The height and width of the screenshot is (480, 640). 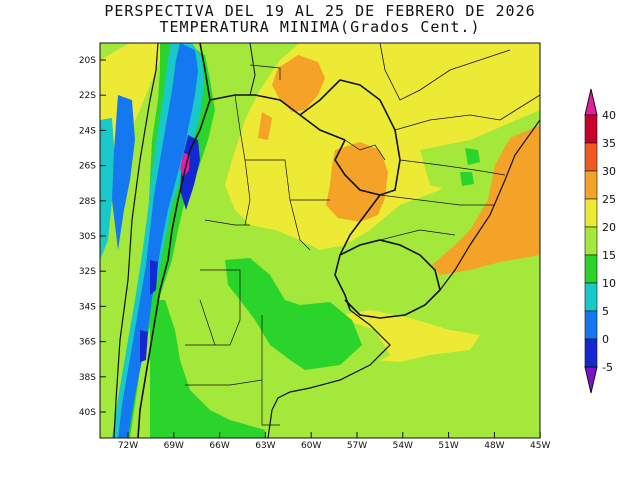 What do you see at coordinates (87, 272) in the screenshot?
I see `lat-tick-label: 32S` at bounding box center [87, 272].